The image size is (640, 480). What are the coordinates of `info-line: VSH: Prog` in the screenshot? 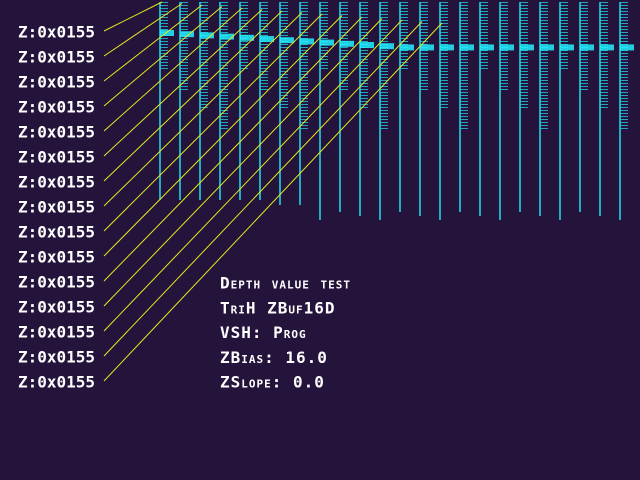 It's located at (263, 332).